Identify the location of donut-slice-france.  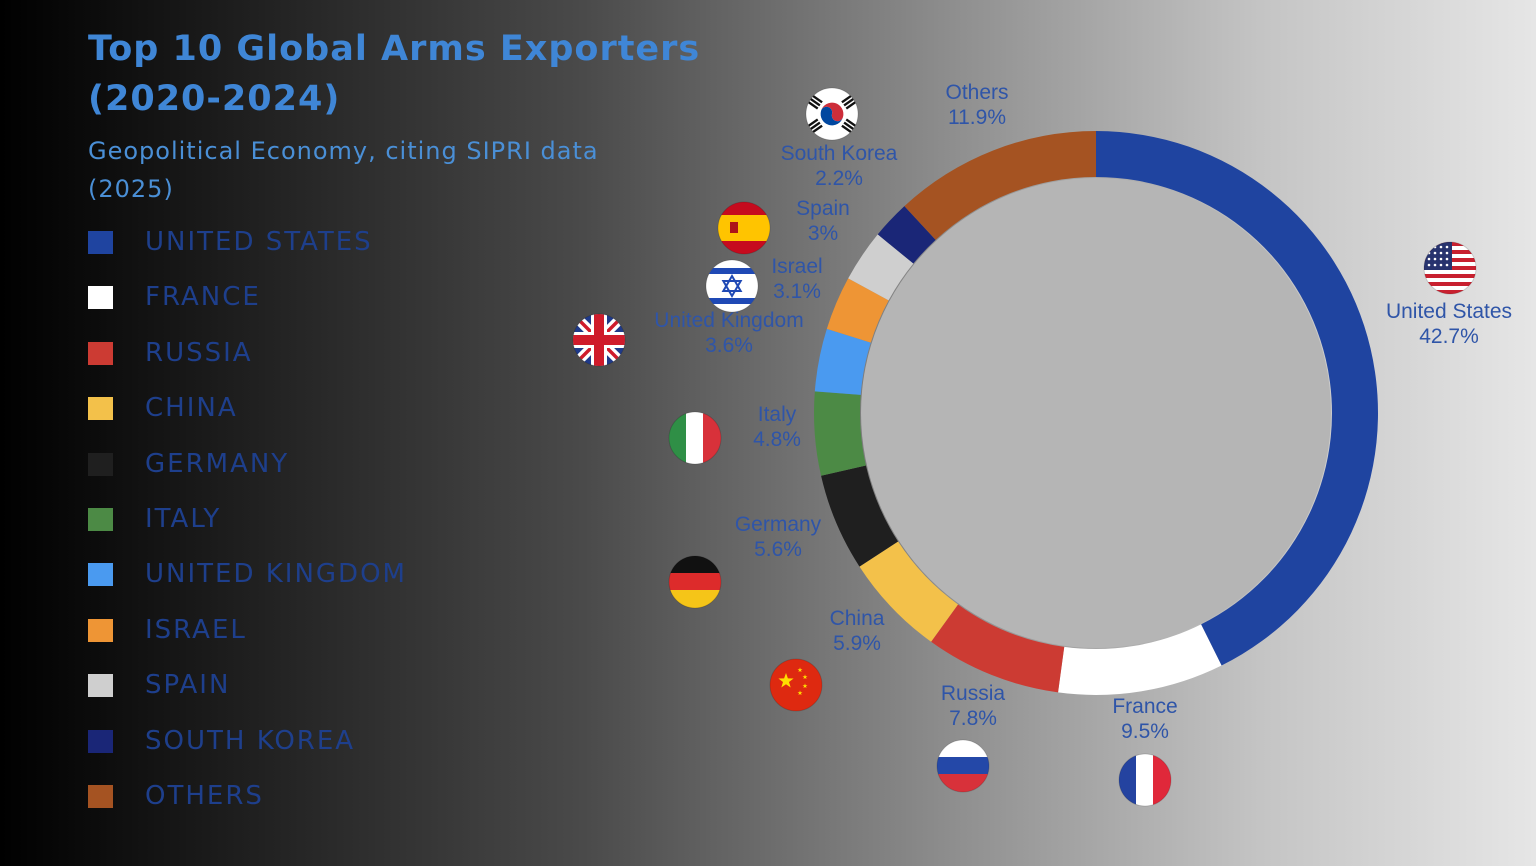
(1140, 659).